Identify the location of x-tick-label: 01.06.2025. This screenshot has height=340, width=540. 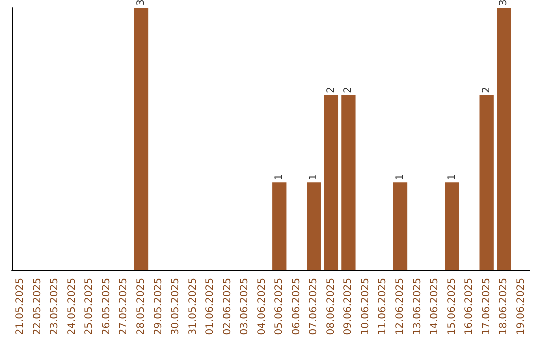
(210, 307).